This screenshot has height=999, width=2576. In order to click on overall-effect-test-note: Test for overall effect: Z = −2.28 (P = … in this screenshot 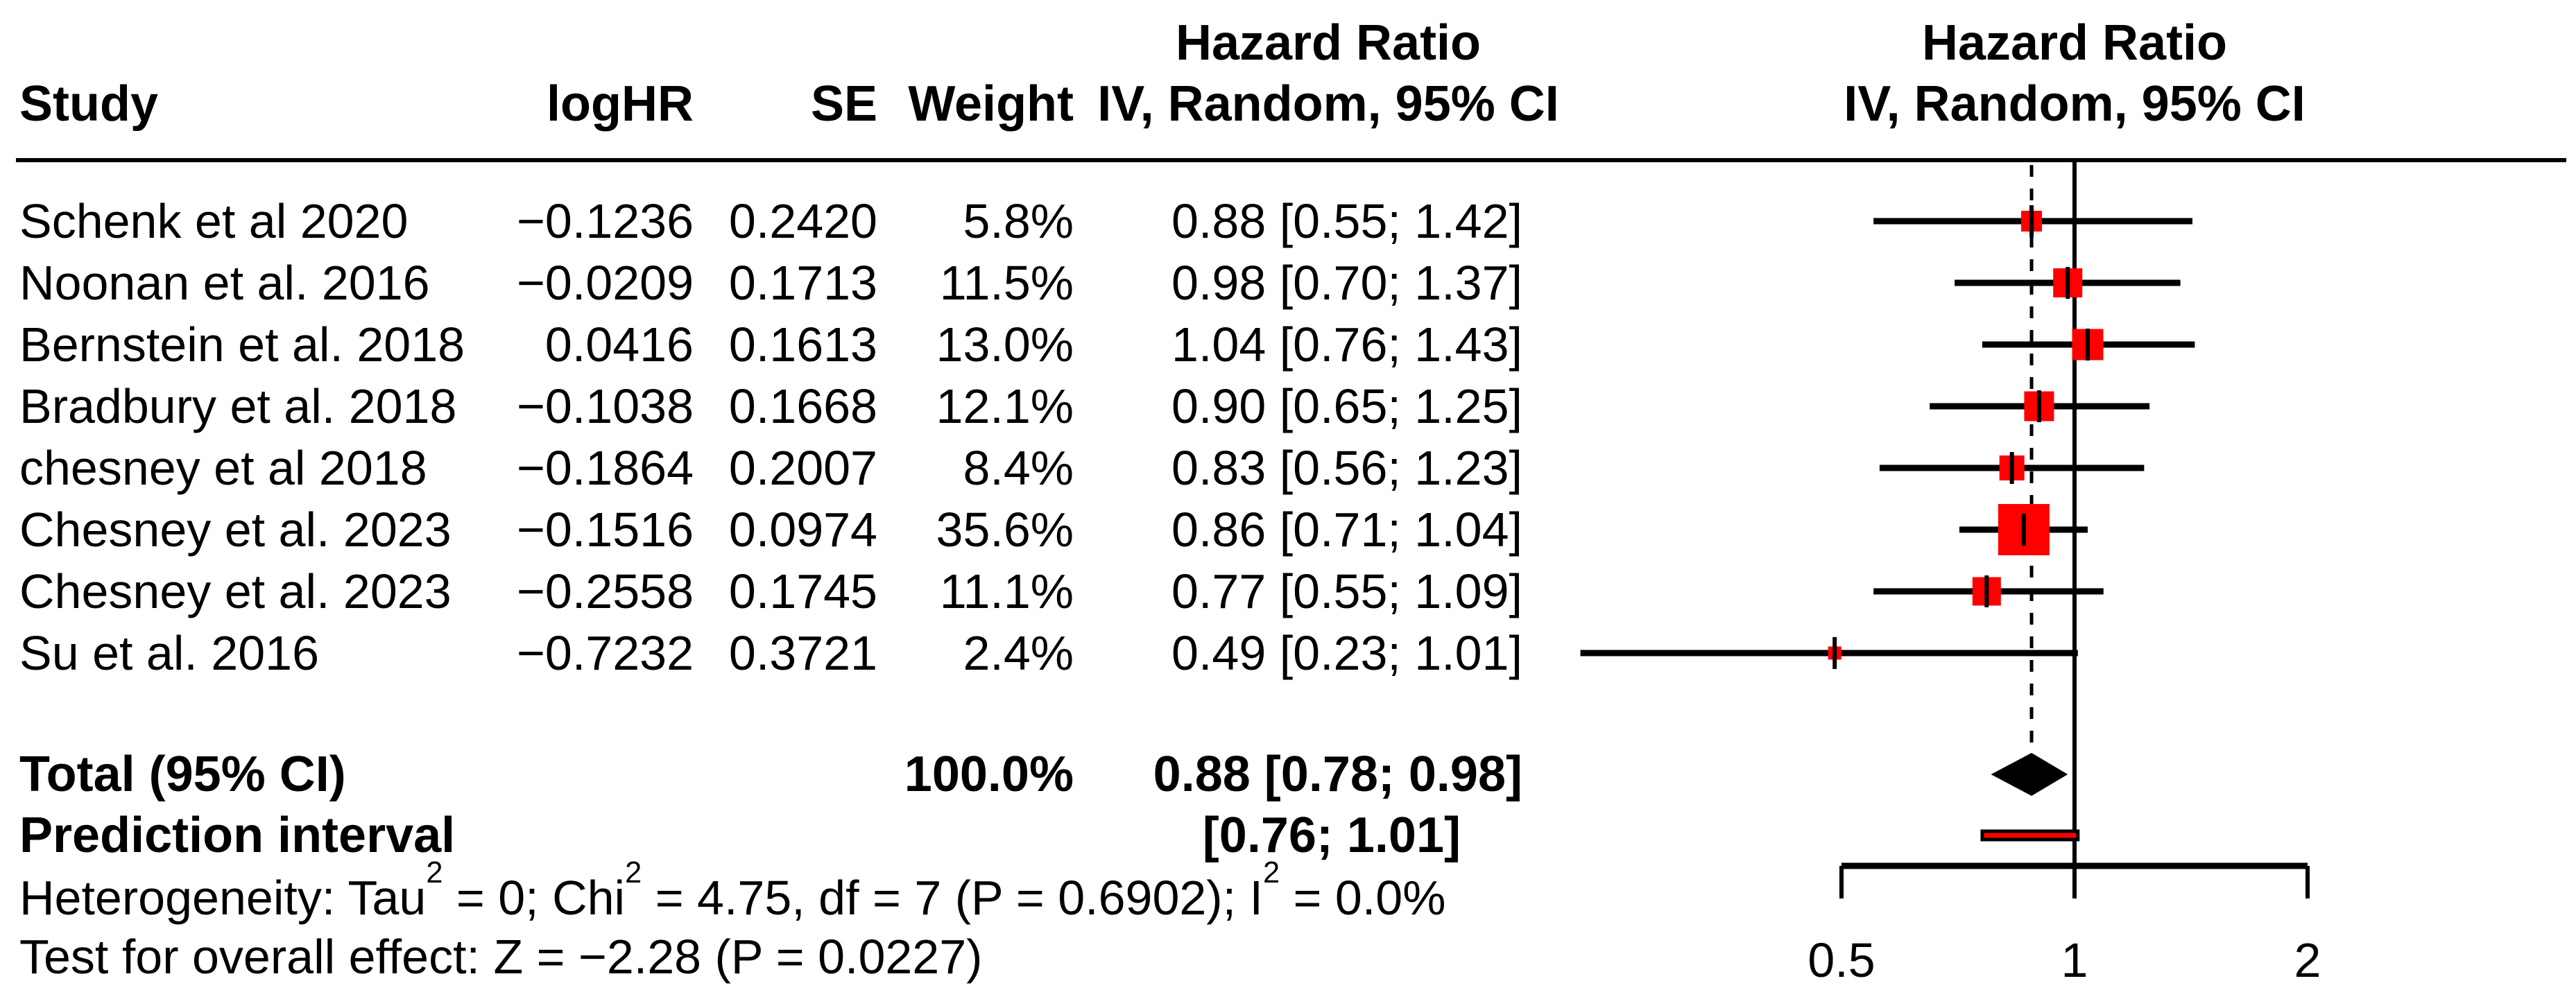, I will do `click(501, 957)`.